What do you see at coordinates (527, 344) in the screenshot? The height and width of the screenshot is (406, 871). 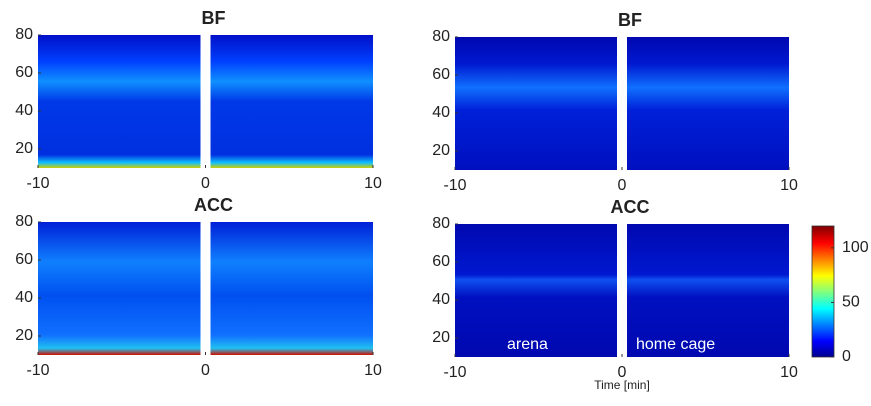 I see `annotation: arena` at bounding box center [527, 344].